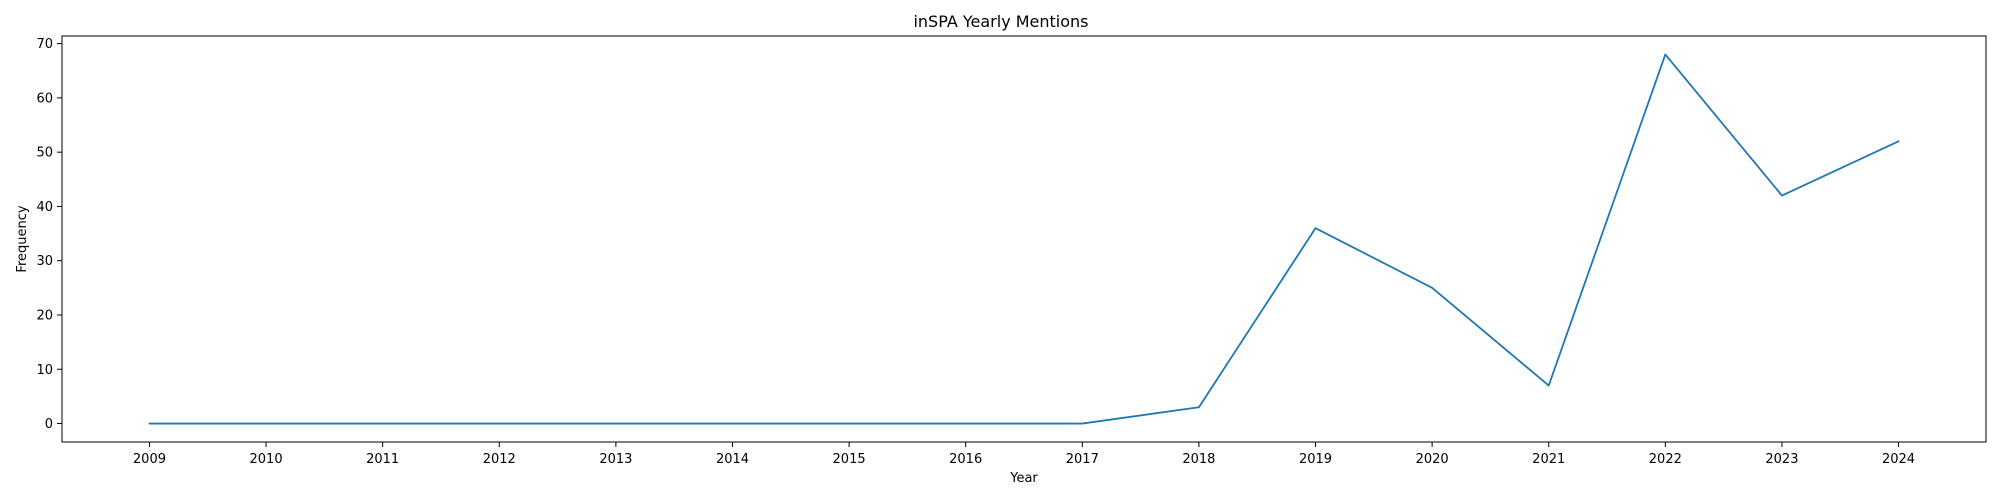 This screenshot has height=500, width=2000. I want to click on y-tick-label: 60, so click(44, 98).